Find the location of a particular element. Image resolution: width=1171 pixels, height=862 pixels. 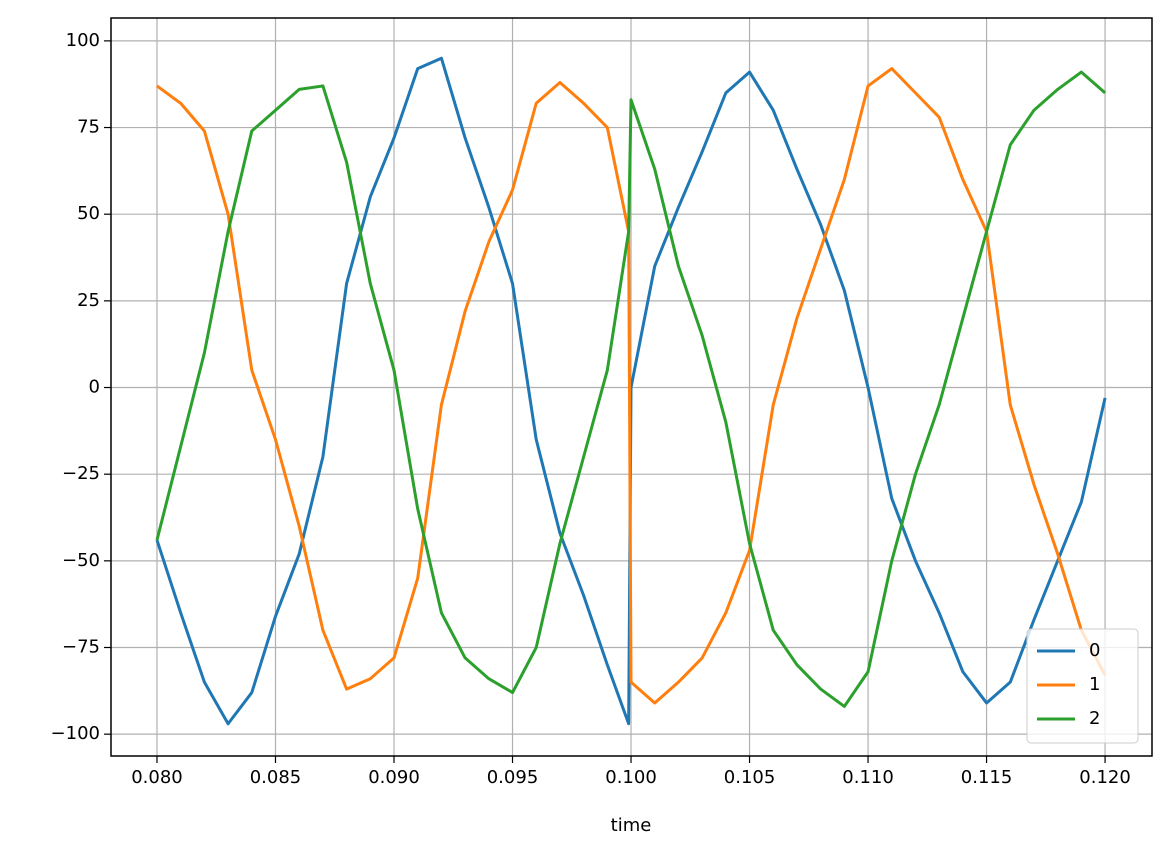

y-tick-label: −100 is located at coordinates (75, 733).